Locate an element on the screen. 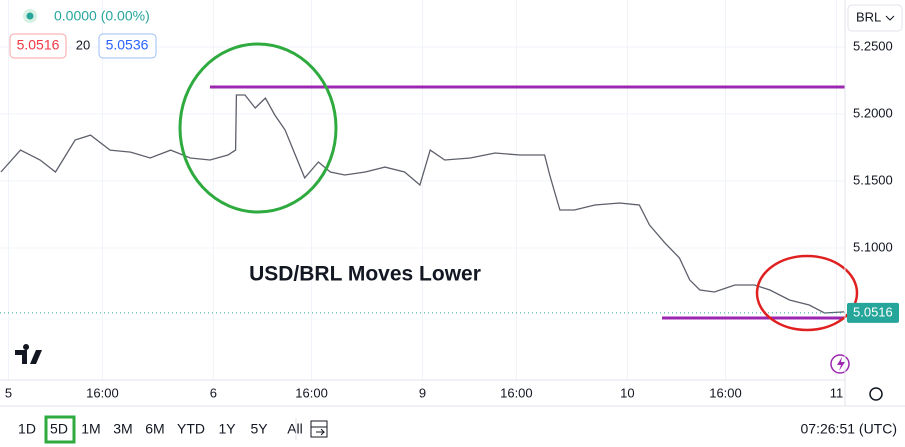 This screenshot has height=447, width=905. range-selected is located at coordinates (60, 429).